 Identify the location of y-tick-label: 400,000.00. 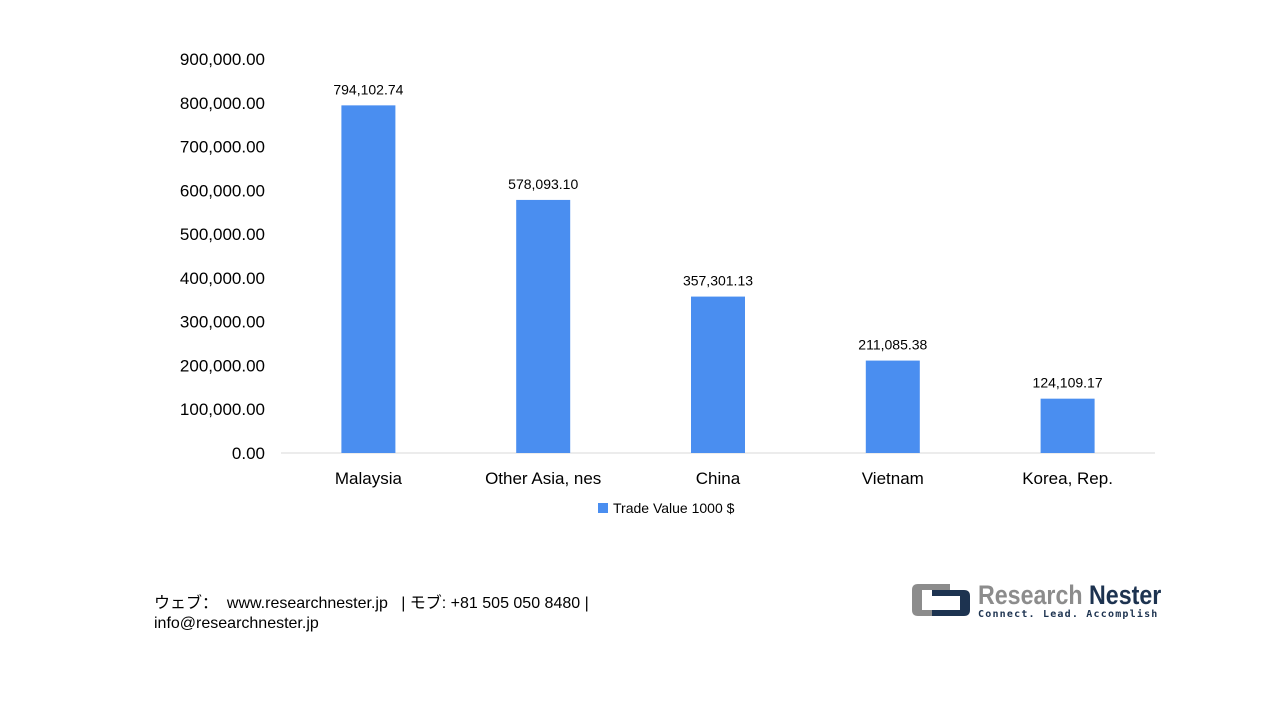
(222, 278).